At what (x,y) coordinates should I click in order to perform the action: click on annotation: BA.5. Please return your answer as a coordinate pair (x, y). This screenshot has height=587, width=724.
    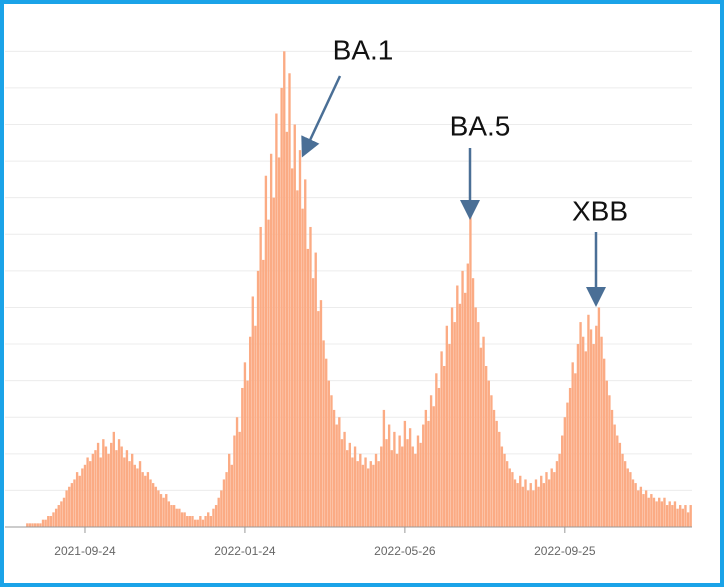
    Looking at the image, I should click on (480, 125).